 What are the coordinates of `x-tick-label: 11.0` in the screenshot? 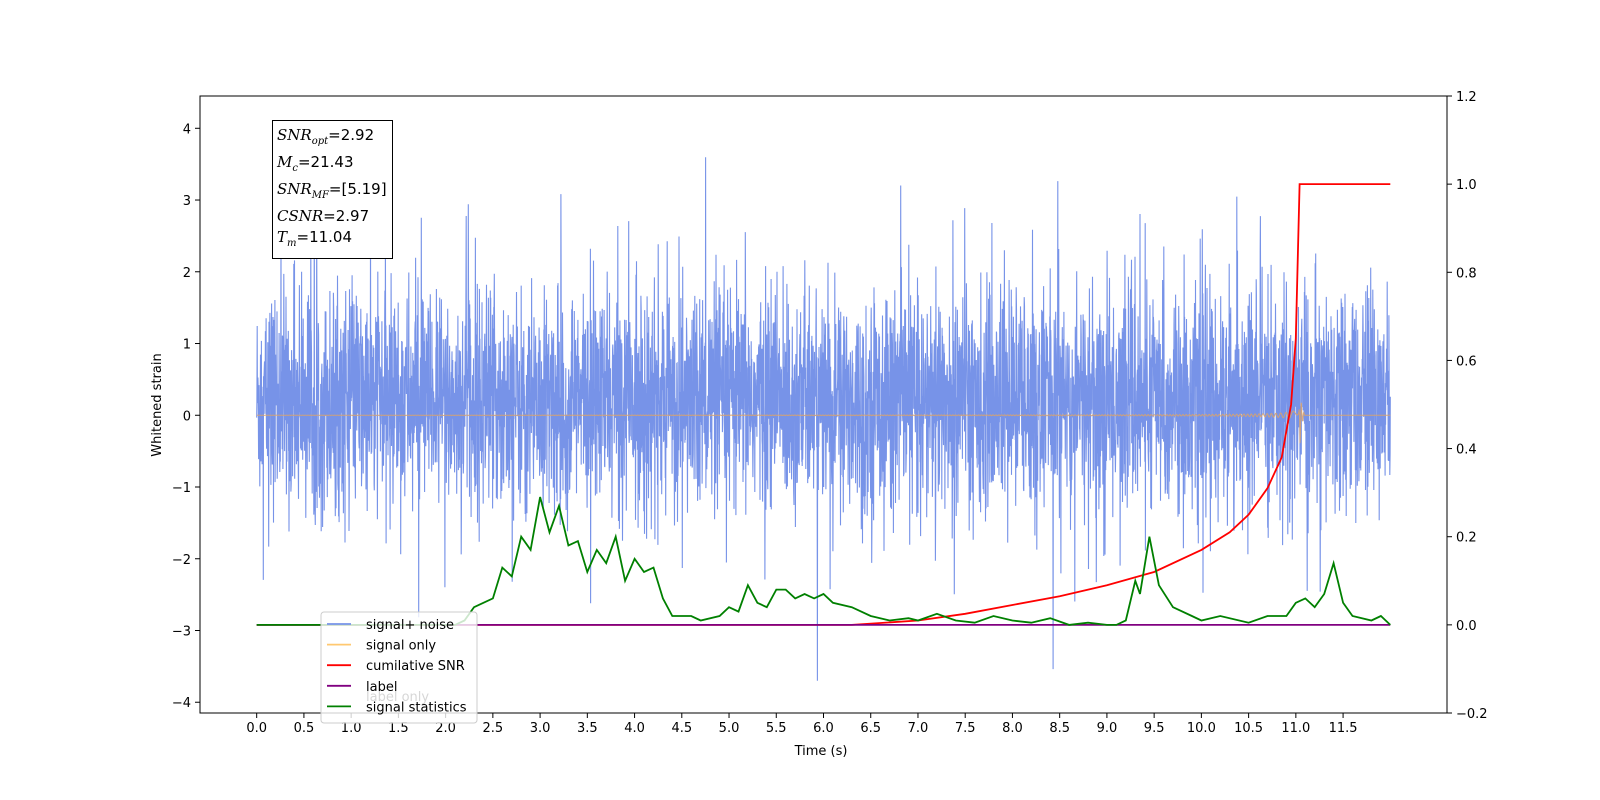 It's located at (1295, 728).